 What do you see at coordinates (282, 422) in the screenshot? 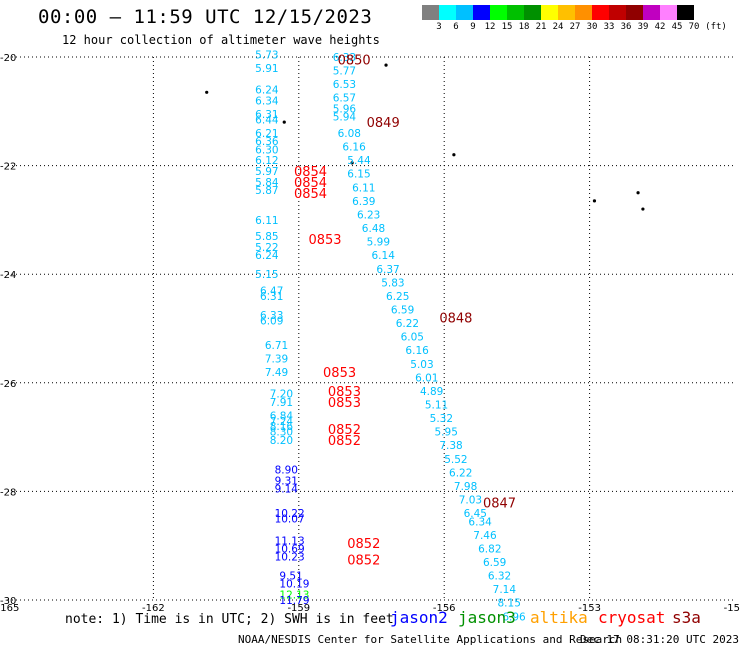
I see `wave-height-label: 7.24` at bounding box center [282, 422].